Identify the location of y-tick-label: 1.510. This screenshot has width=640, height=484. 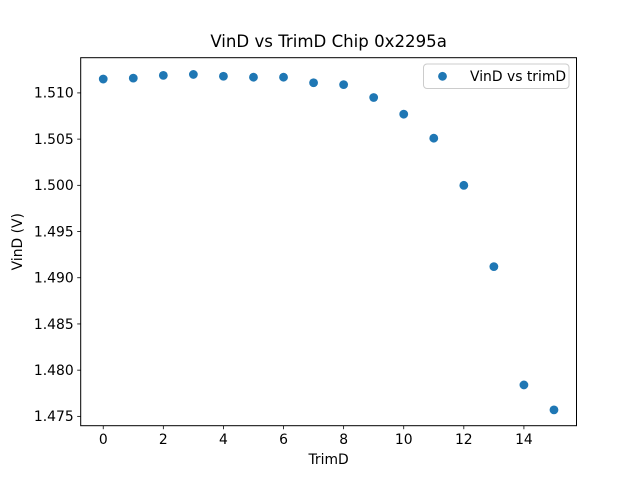
(54, 94).